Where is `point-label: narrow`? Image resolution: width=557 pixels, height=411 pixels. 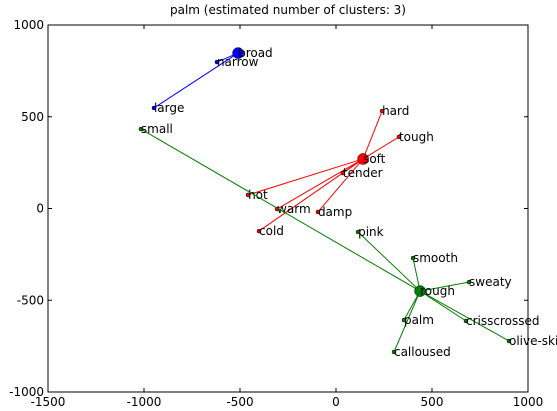 point-label: narrow is located at coordinates (238, 62).